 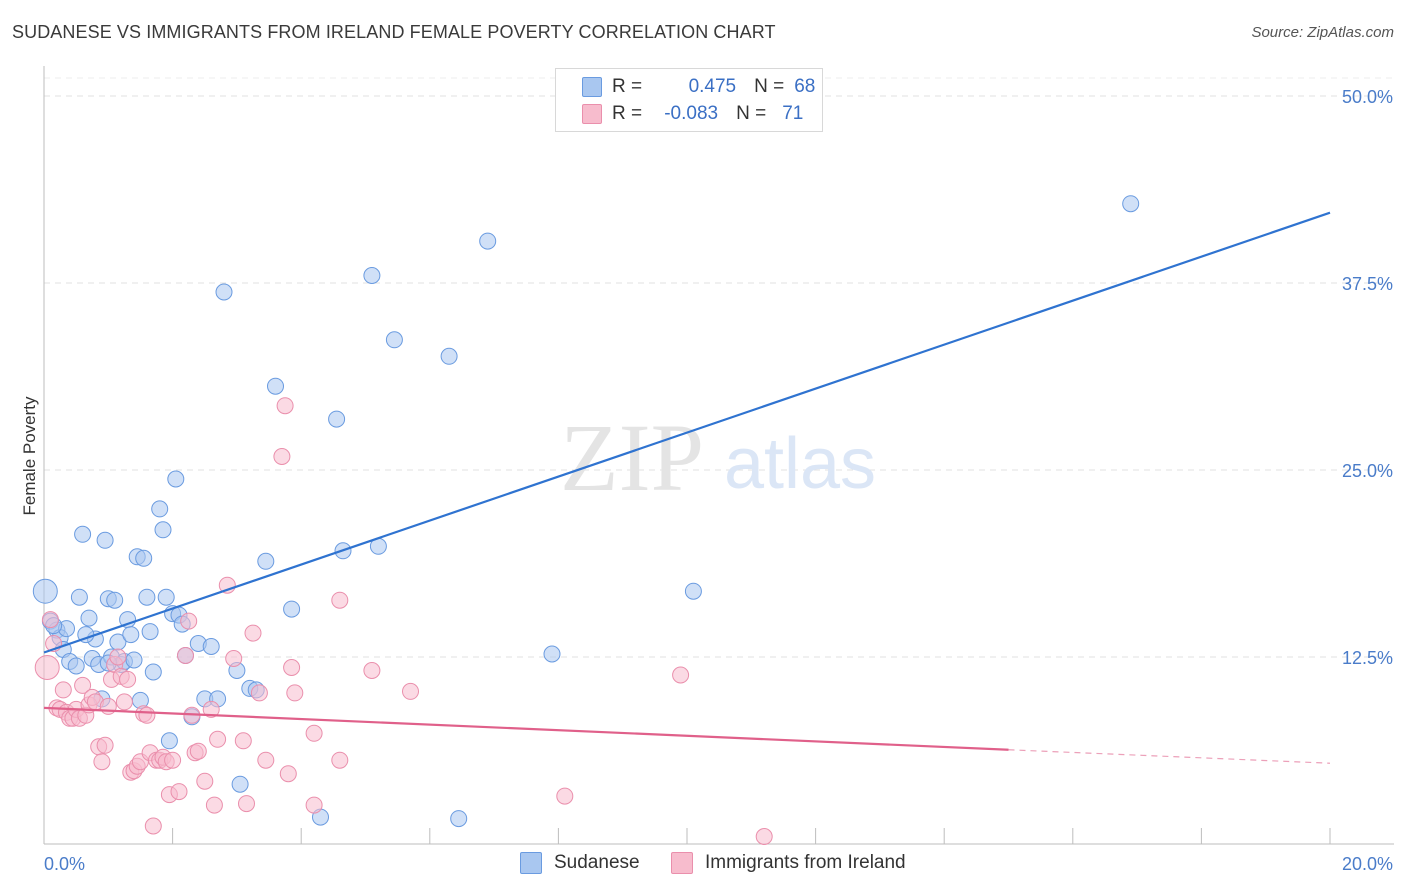 What do you see at coordinates (526, 728) in the screenshot?
I see `trend-line-ireland` at bounding box center [526, 728].